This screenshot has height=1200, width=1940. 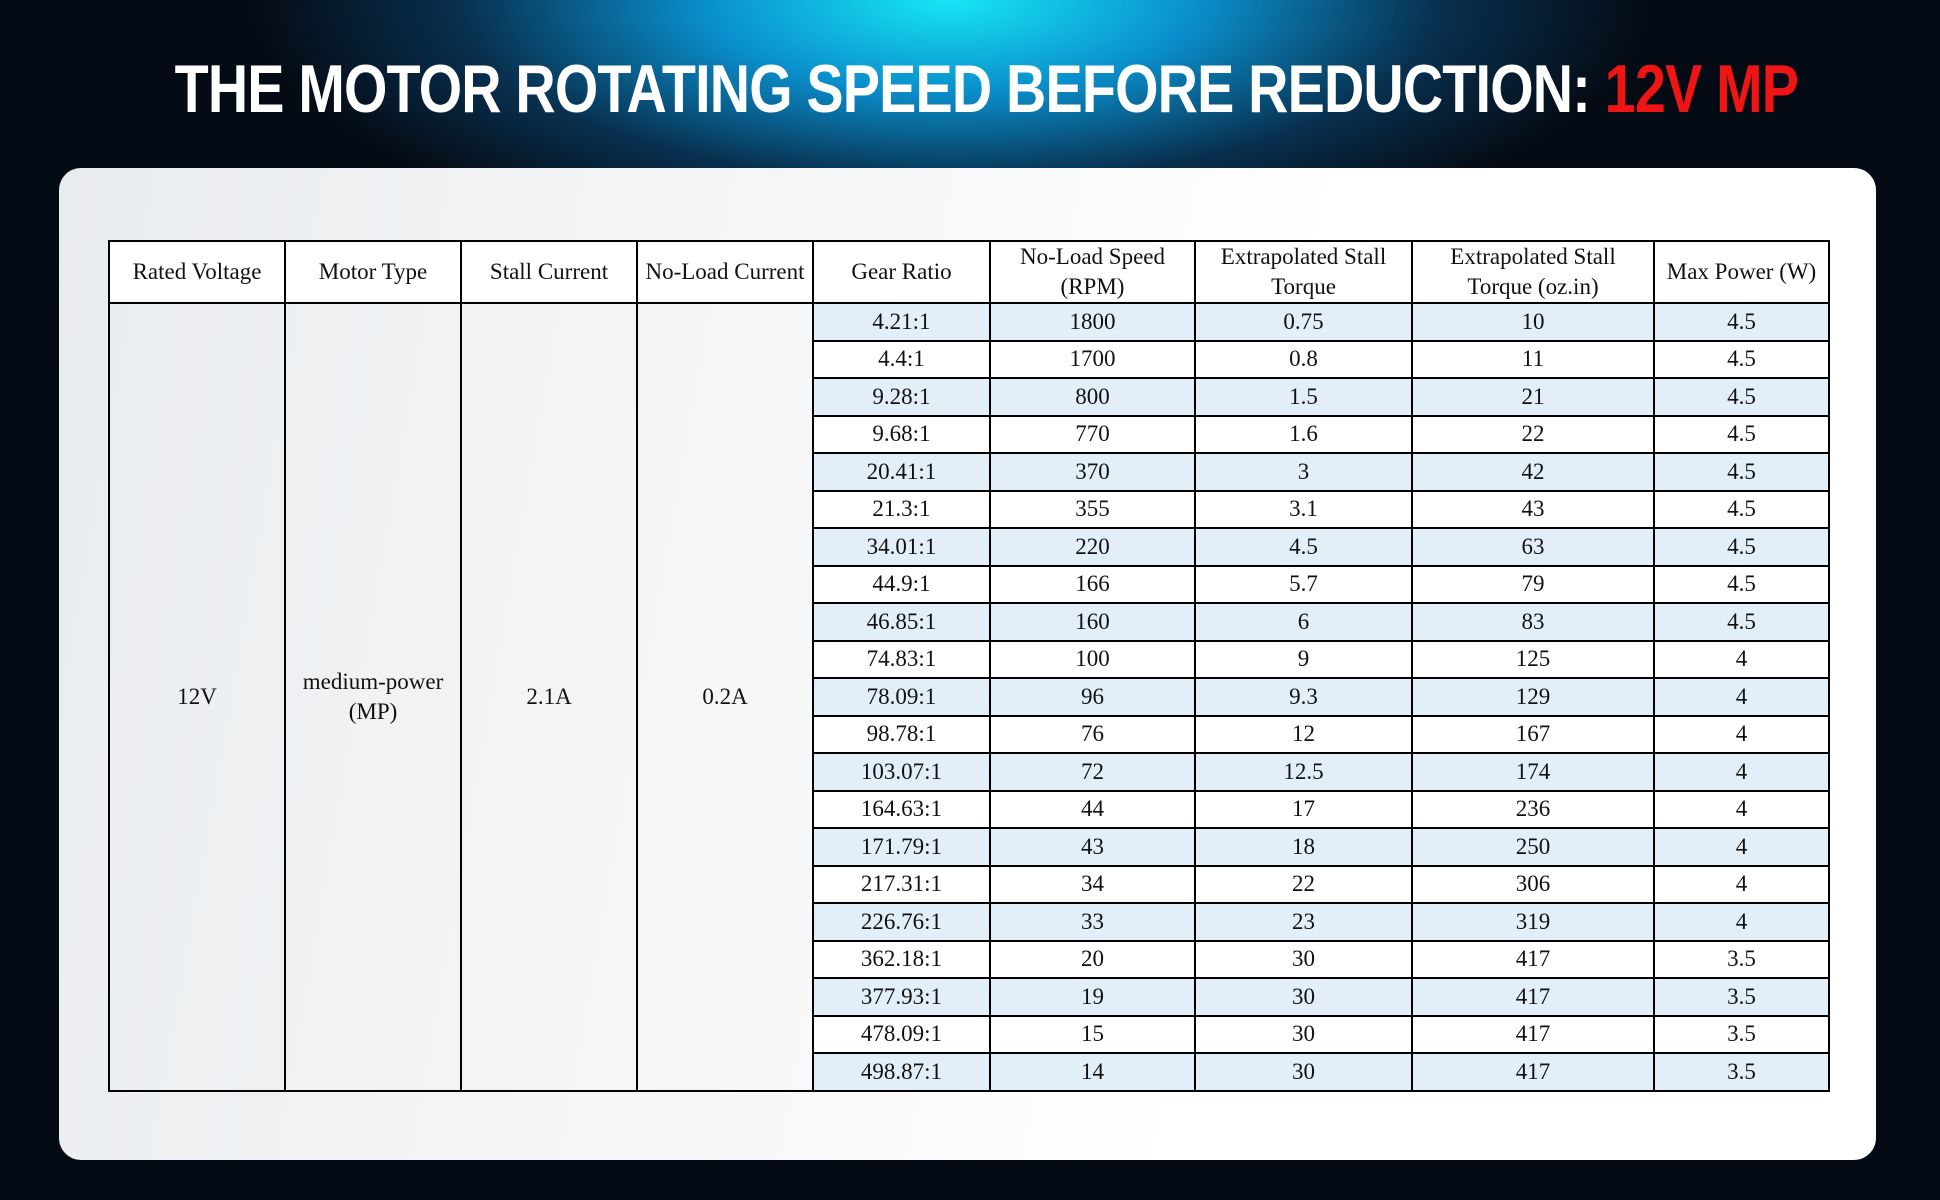 What do you see at coordinates (1303, 359) in the screenshot?
I see `cell: 0.8` at bounding box center [1303, 359].